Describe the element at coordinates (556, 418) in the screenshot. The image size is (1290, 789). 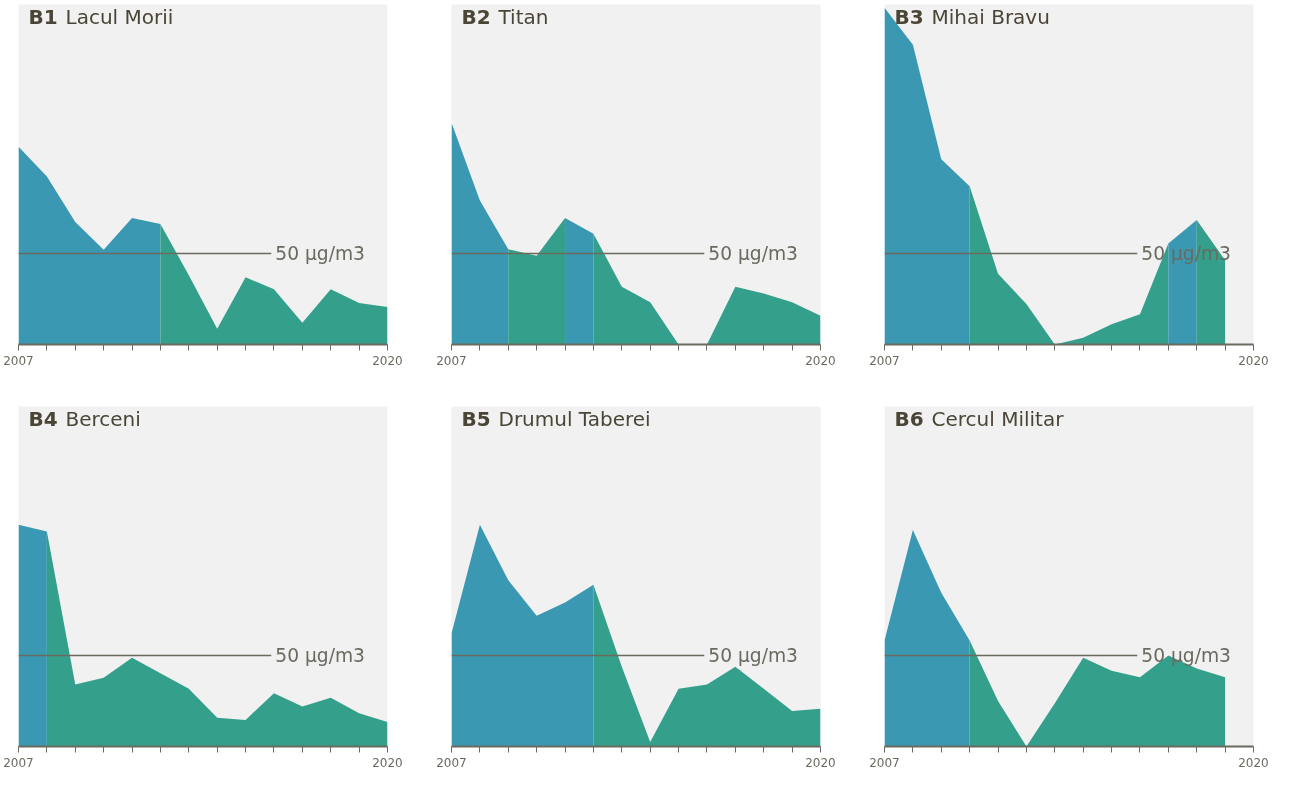
I see `chart-title: B5 Drumul Taberei` at that location.